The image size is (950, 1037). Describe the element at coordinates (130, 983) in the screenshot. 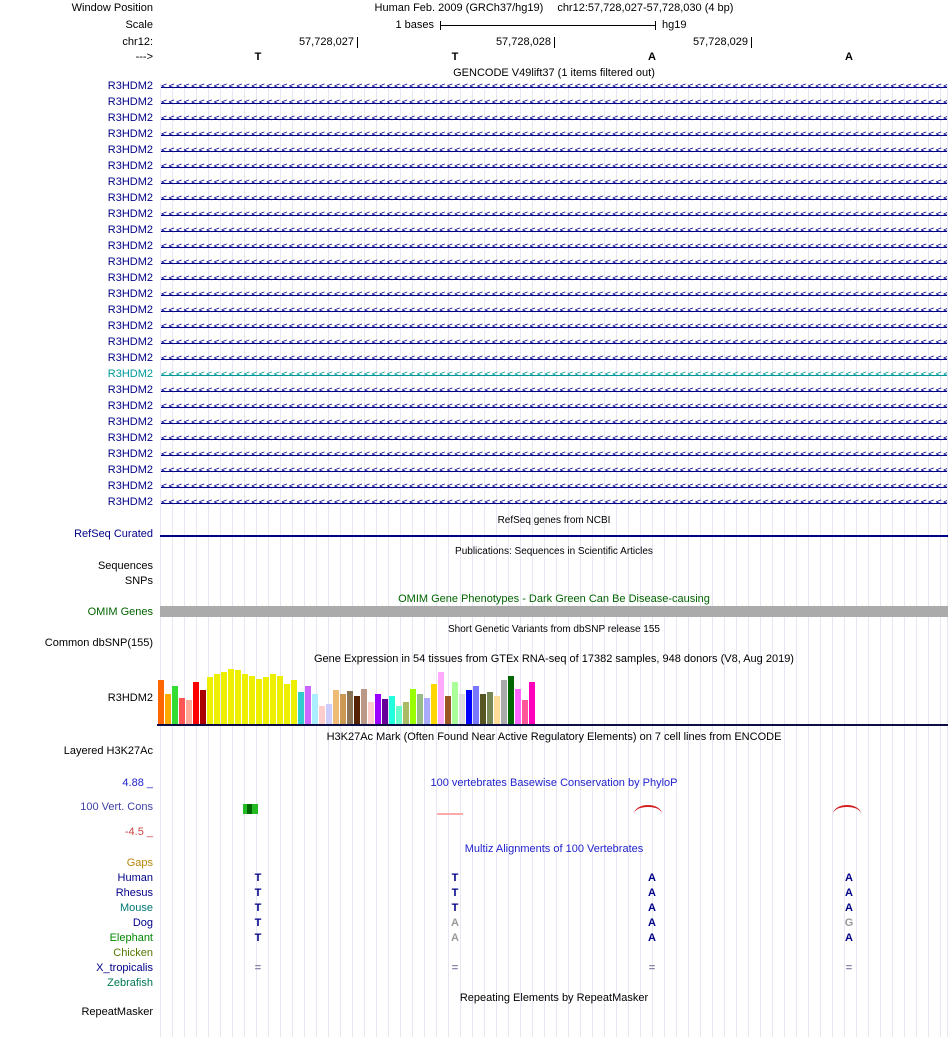

I see `species-label-zebrafish: Zebrafish` at that location.